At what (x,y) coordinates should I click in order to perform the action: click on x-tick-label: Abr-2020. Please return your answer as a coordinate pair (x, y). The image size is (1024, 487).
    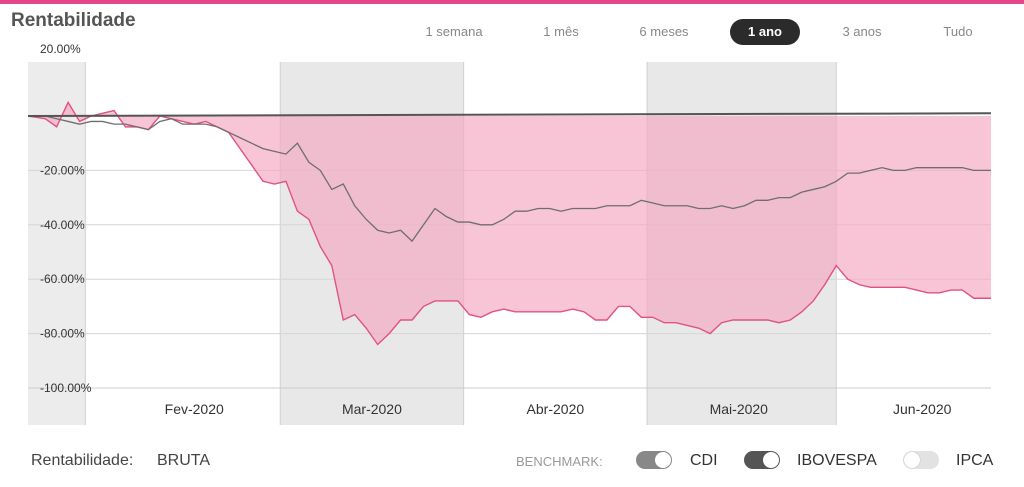
    Looking at the image, I should click on (556, 409).